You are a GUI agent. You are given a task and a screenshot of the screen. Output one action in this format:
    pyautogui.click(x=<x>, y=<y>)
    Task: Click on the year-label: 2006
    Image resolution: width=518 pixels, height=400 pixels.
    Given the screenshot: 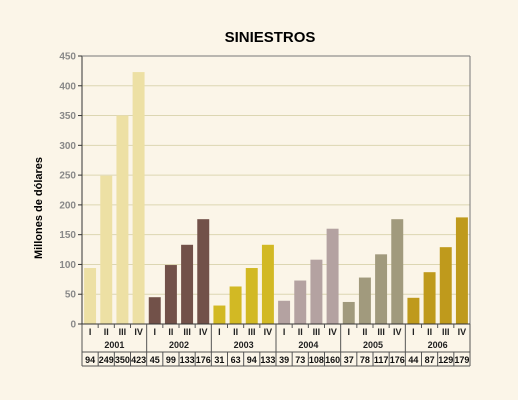 What is the action you would take?
    pyautogui.click(x=438, y=345)
    